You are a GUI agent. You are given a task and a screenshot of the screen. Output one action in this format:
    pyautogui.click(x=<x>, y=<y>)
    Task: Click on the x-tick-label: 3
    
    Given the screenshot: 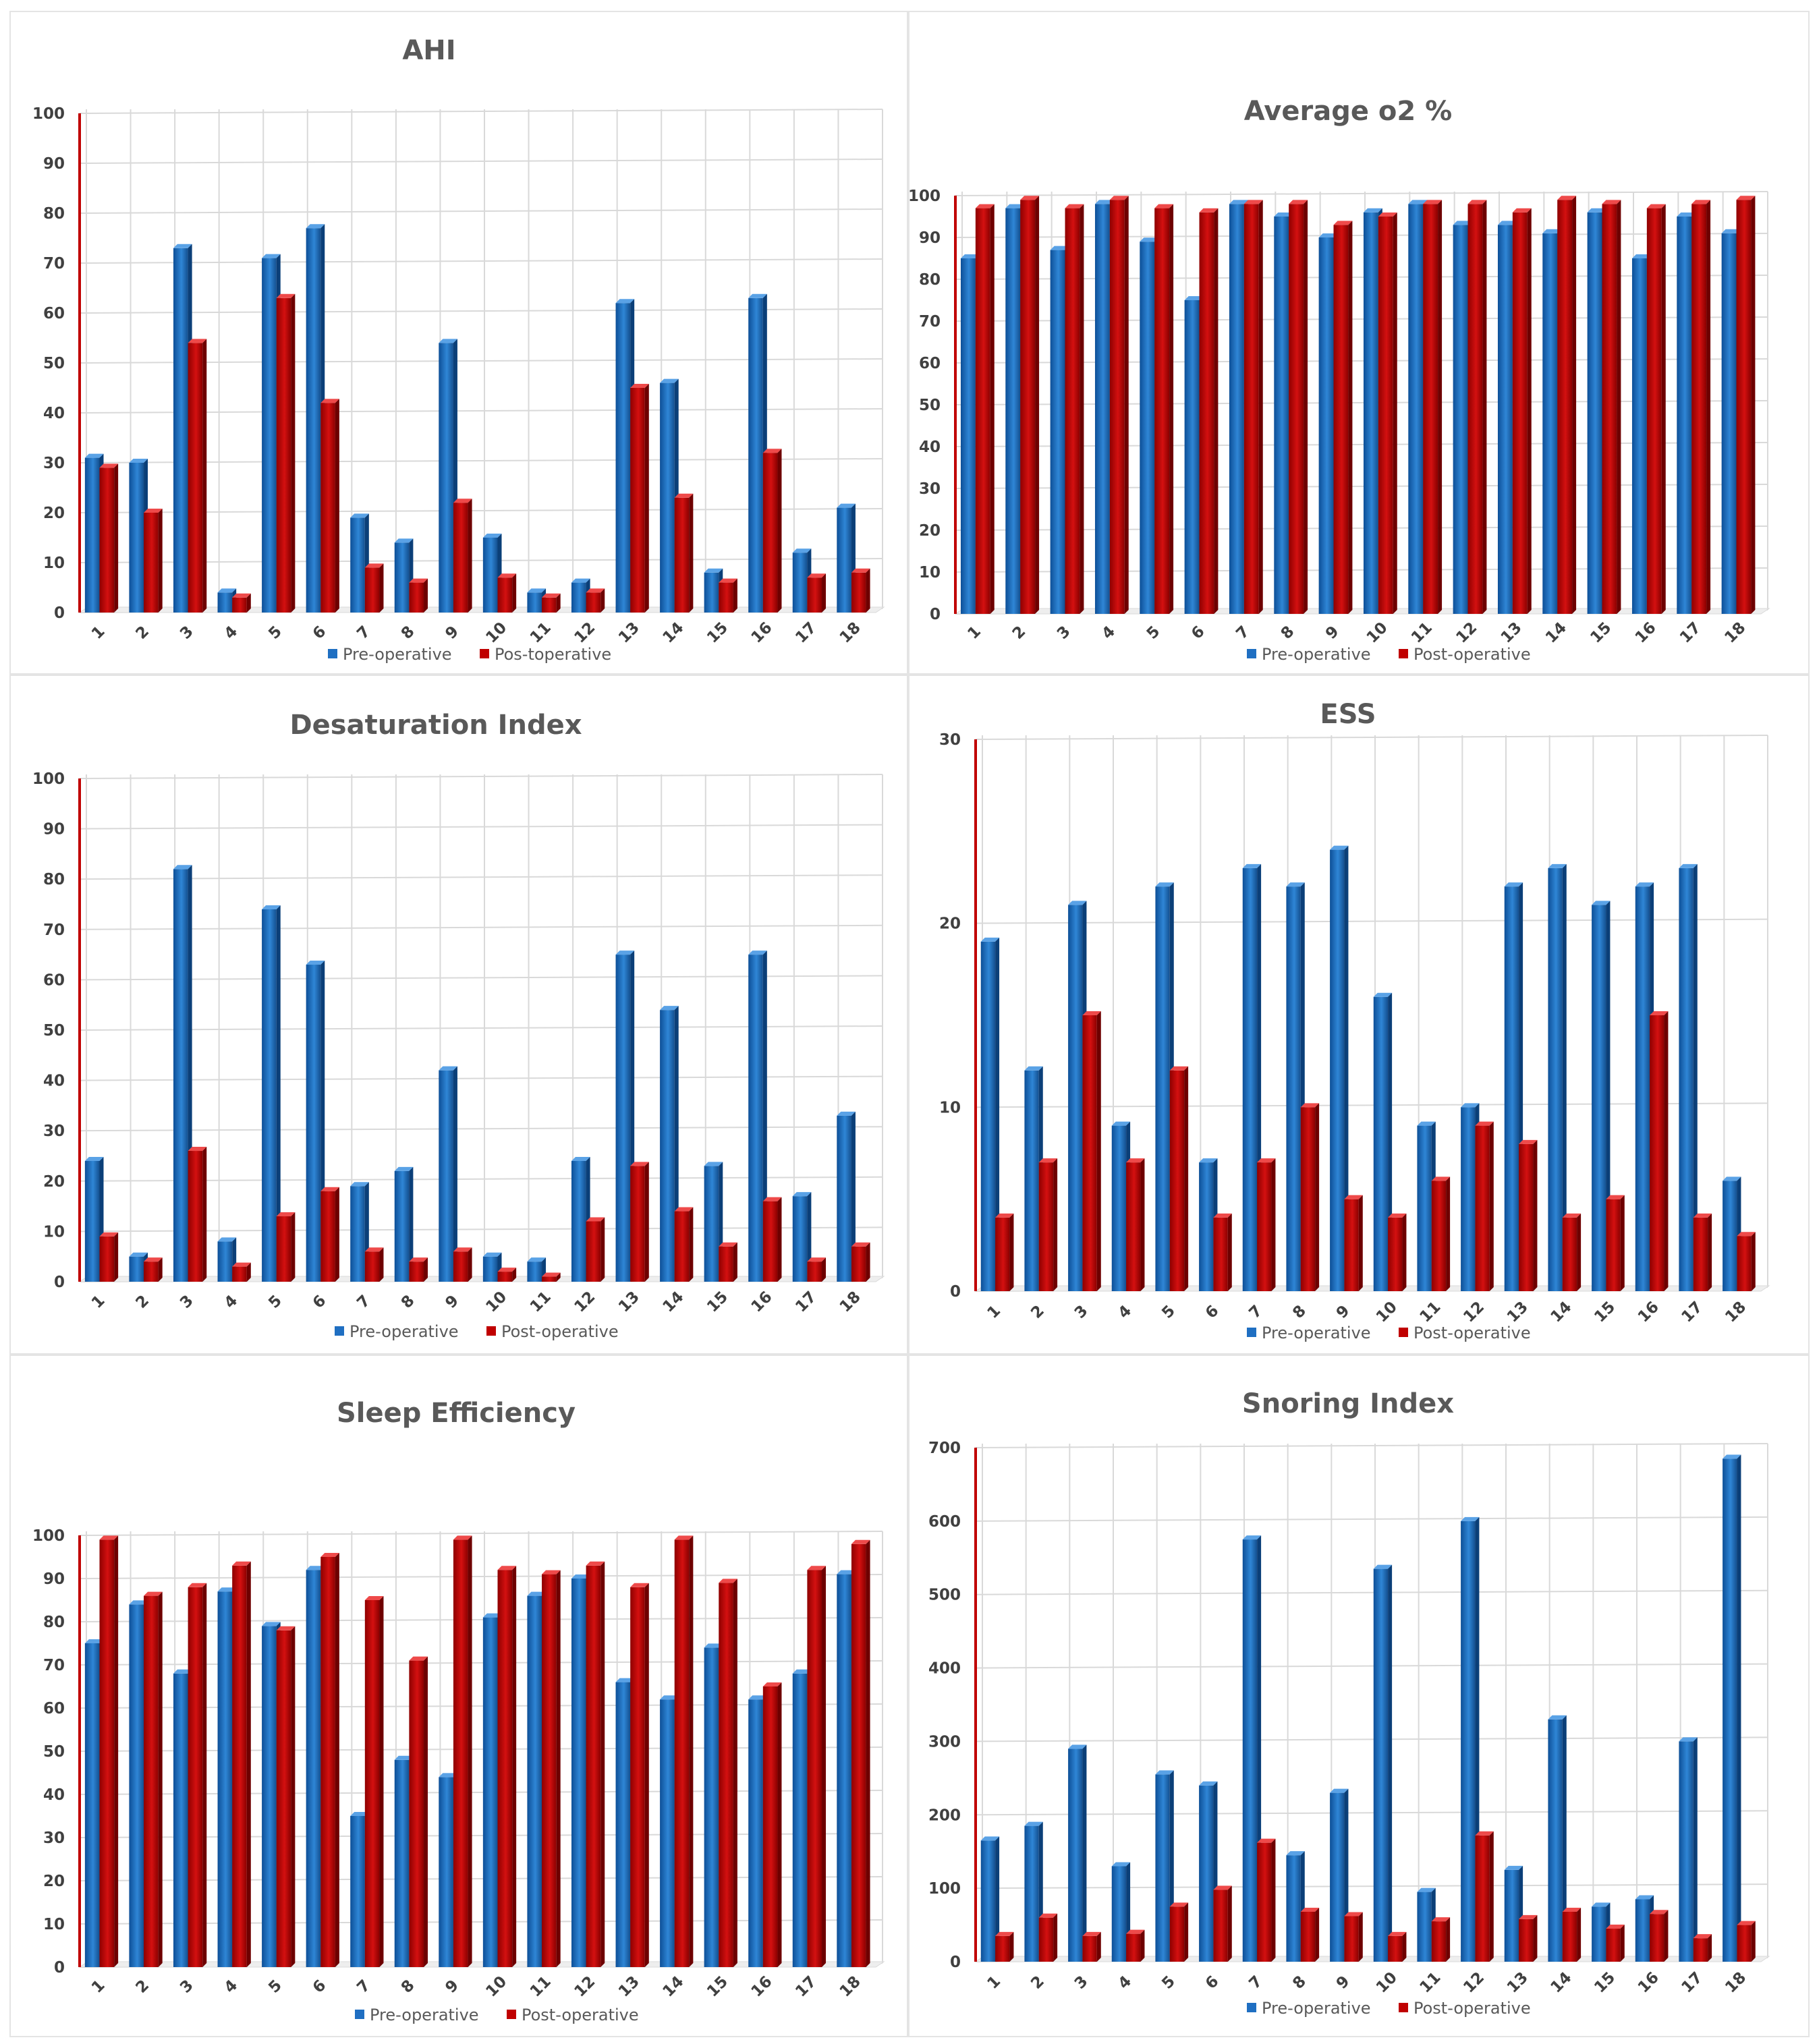 What is the action you would take?
    pyautogui.click(x=1081, y=1982)
    